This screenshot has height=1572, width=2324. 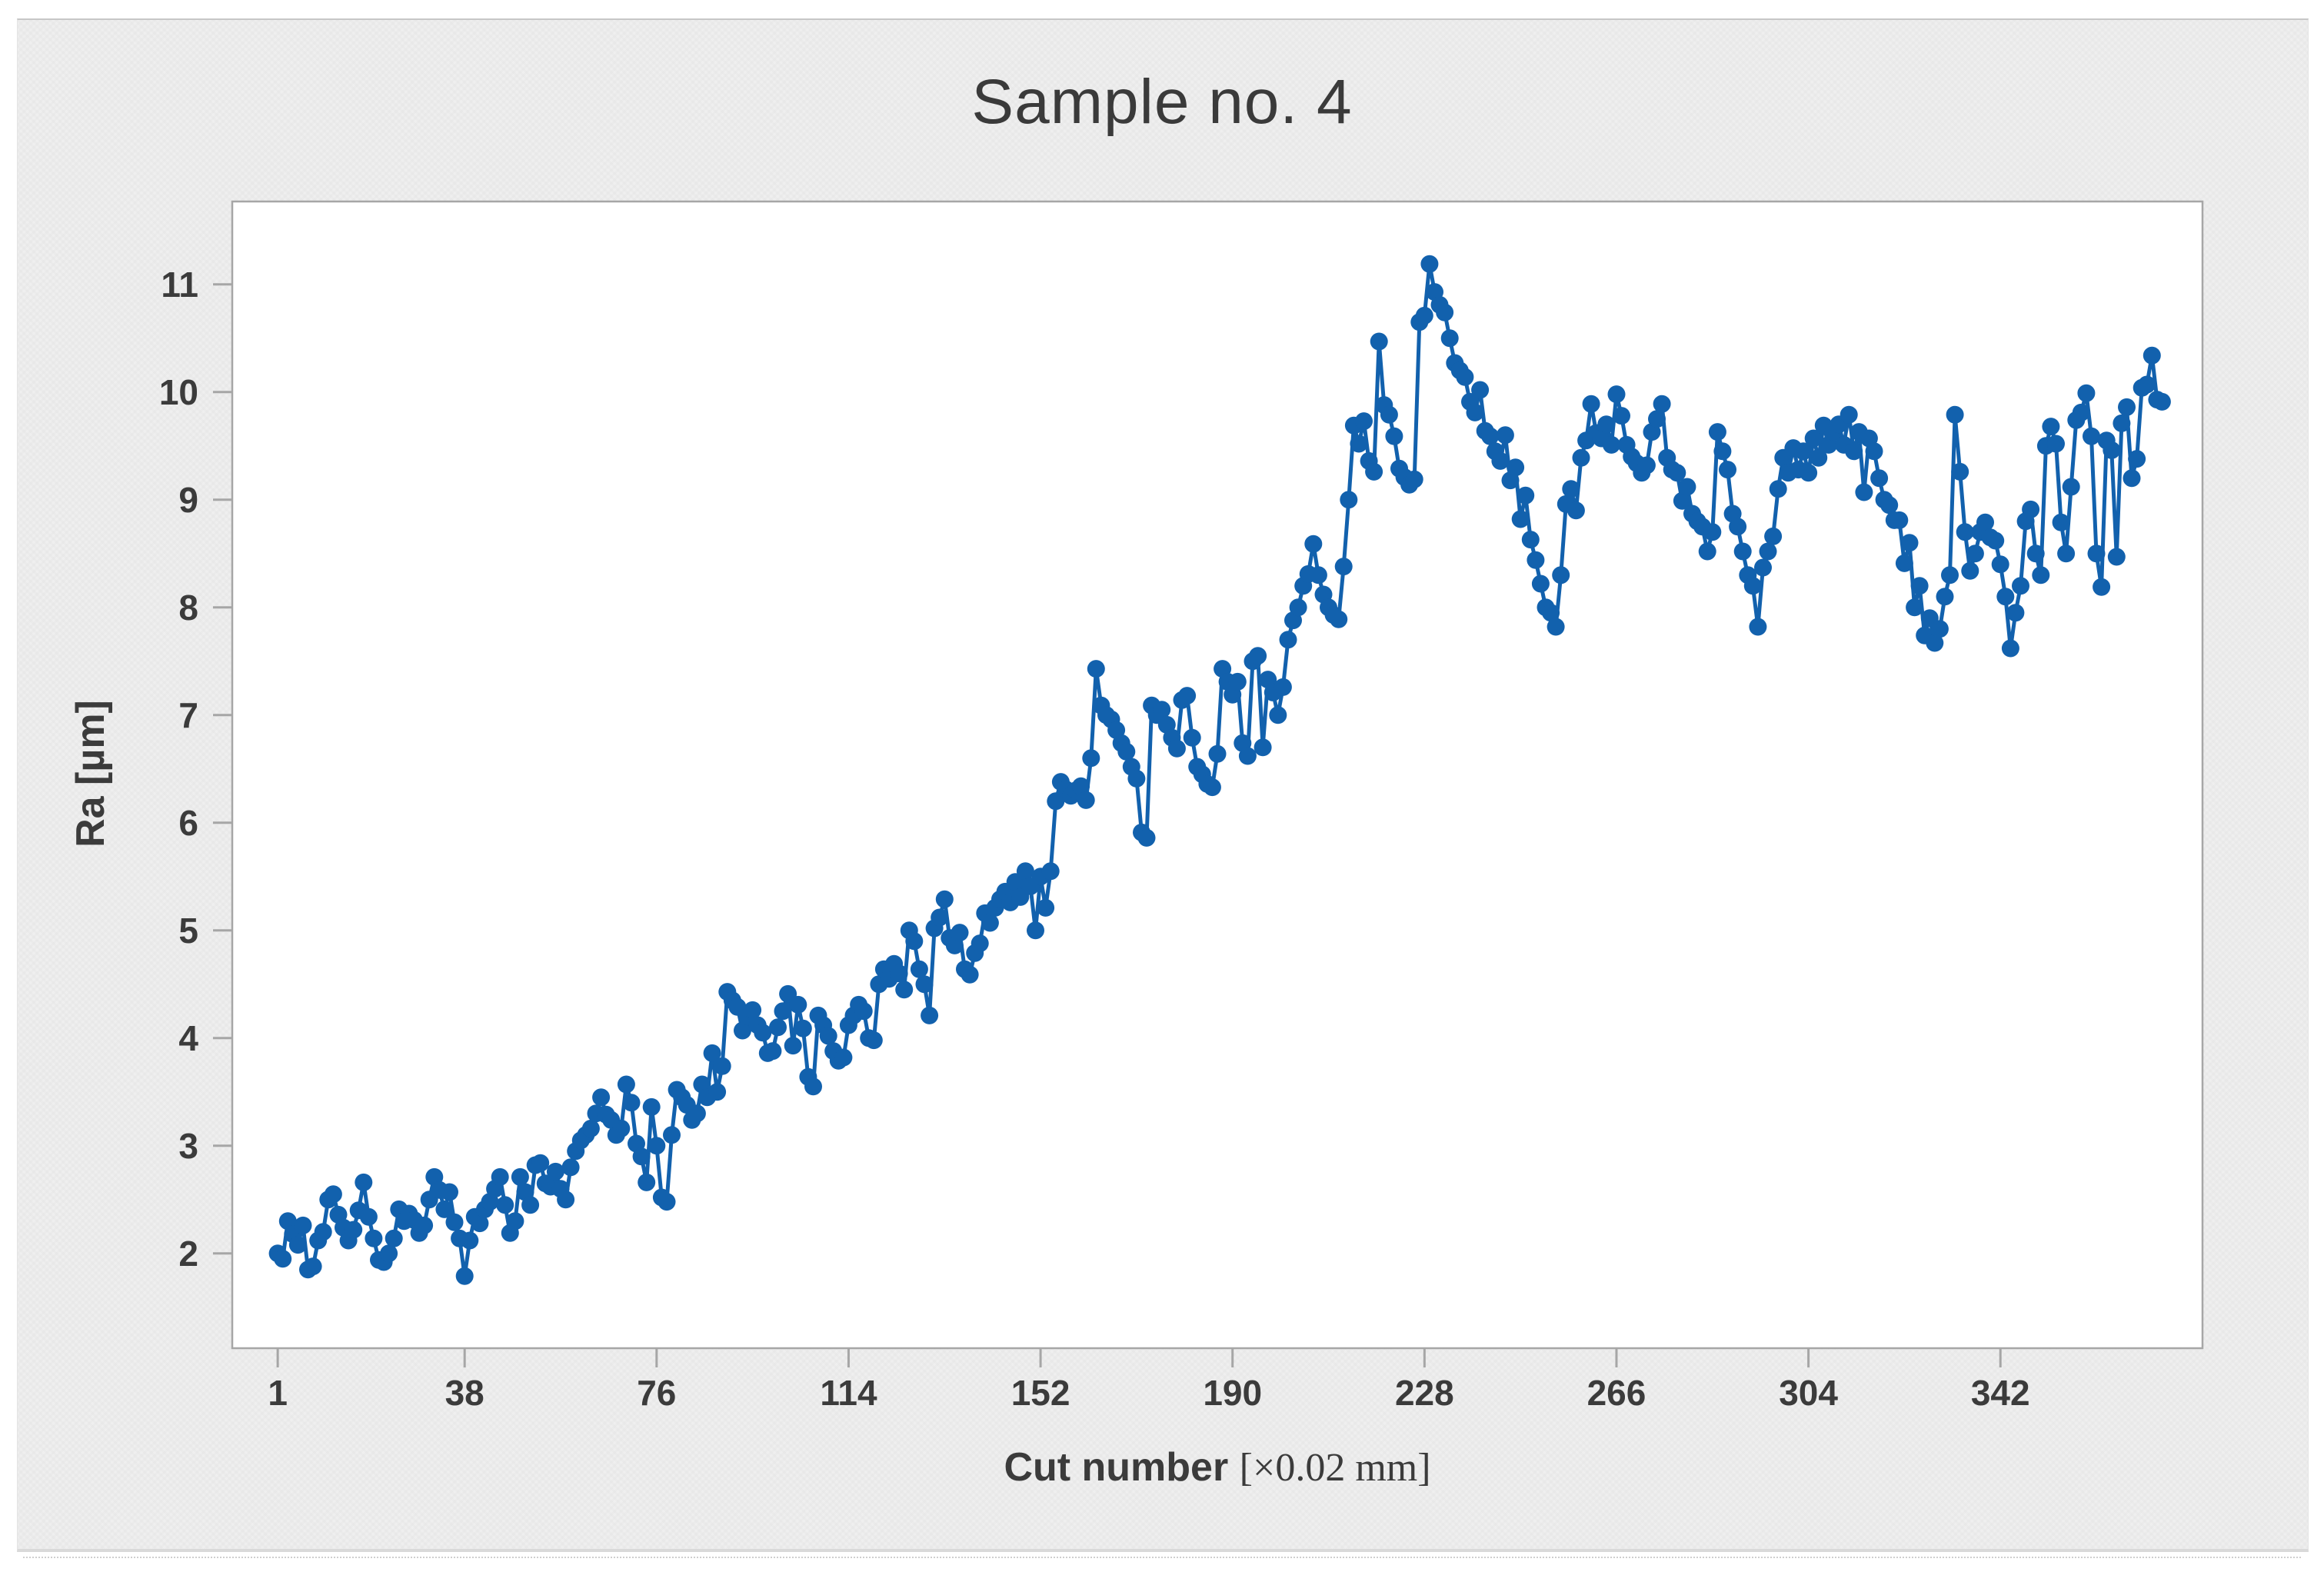 I want to click on y-tick-label: 7, so click(x=188, y=715).